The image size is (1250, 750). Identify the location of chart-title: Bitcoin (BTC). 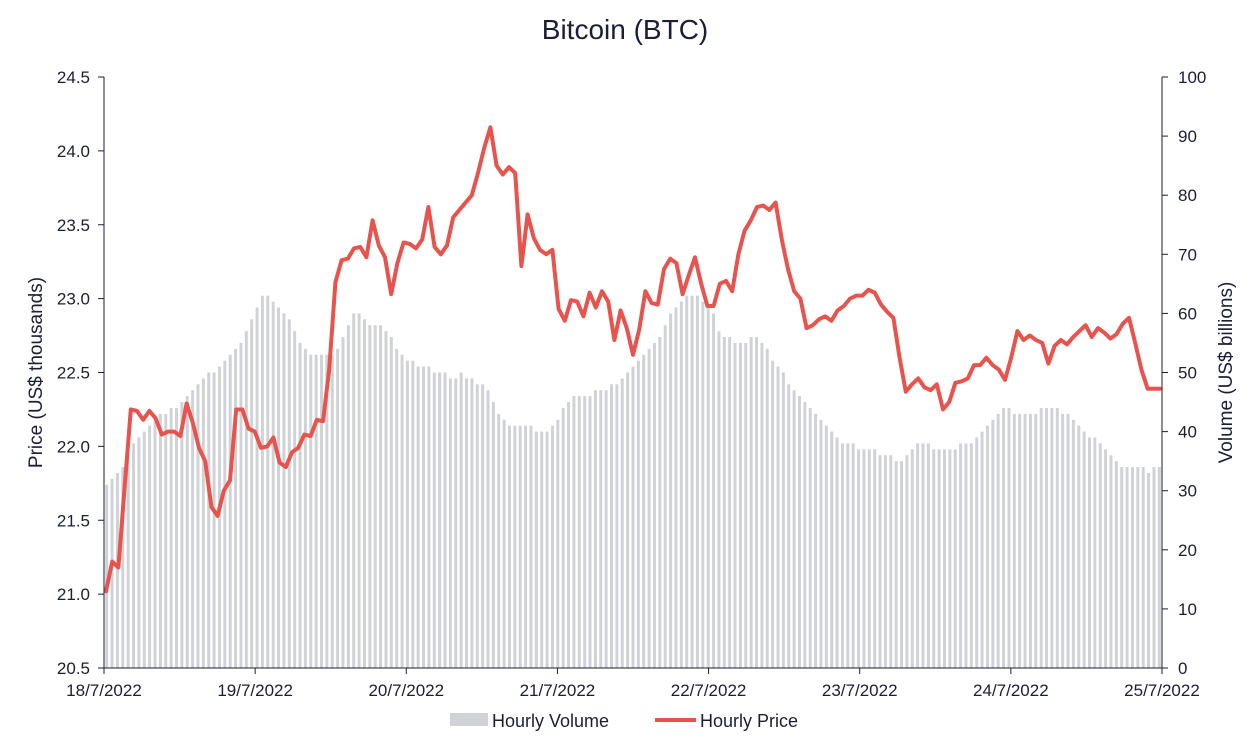
(625, 29).